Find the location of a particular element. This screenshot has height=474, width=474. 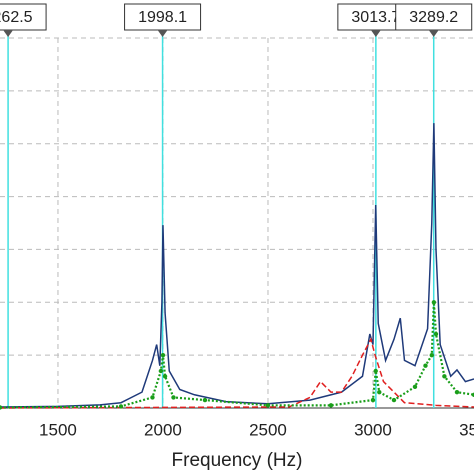

x-tick-label: 1500 is located at coordinates (58, 429).